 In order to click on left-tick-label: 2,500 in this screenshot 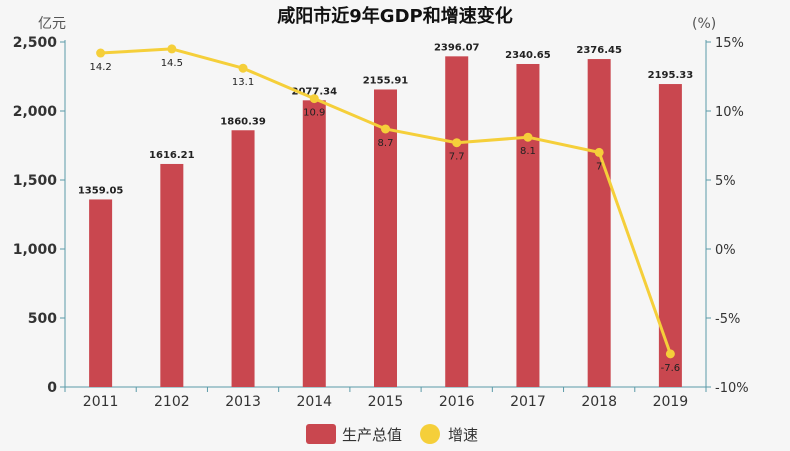, I will do `click(35, 43)`.